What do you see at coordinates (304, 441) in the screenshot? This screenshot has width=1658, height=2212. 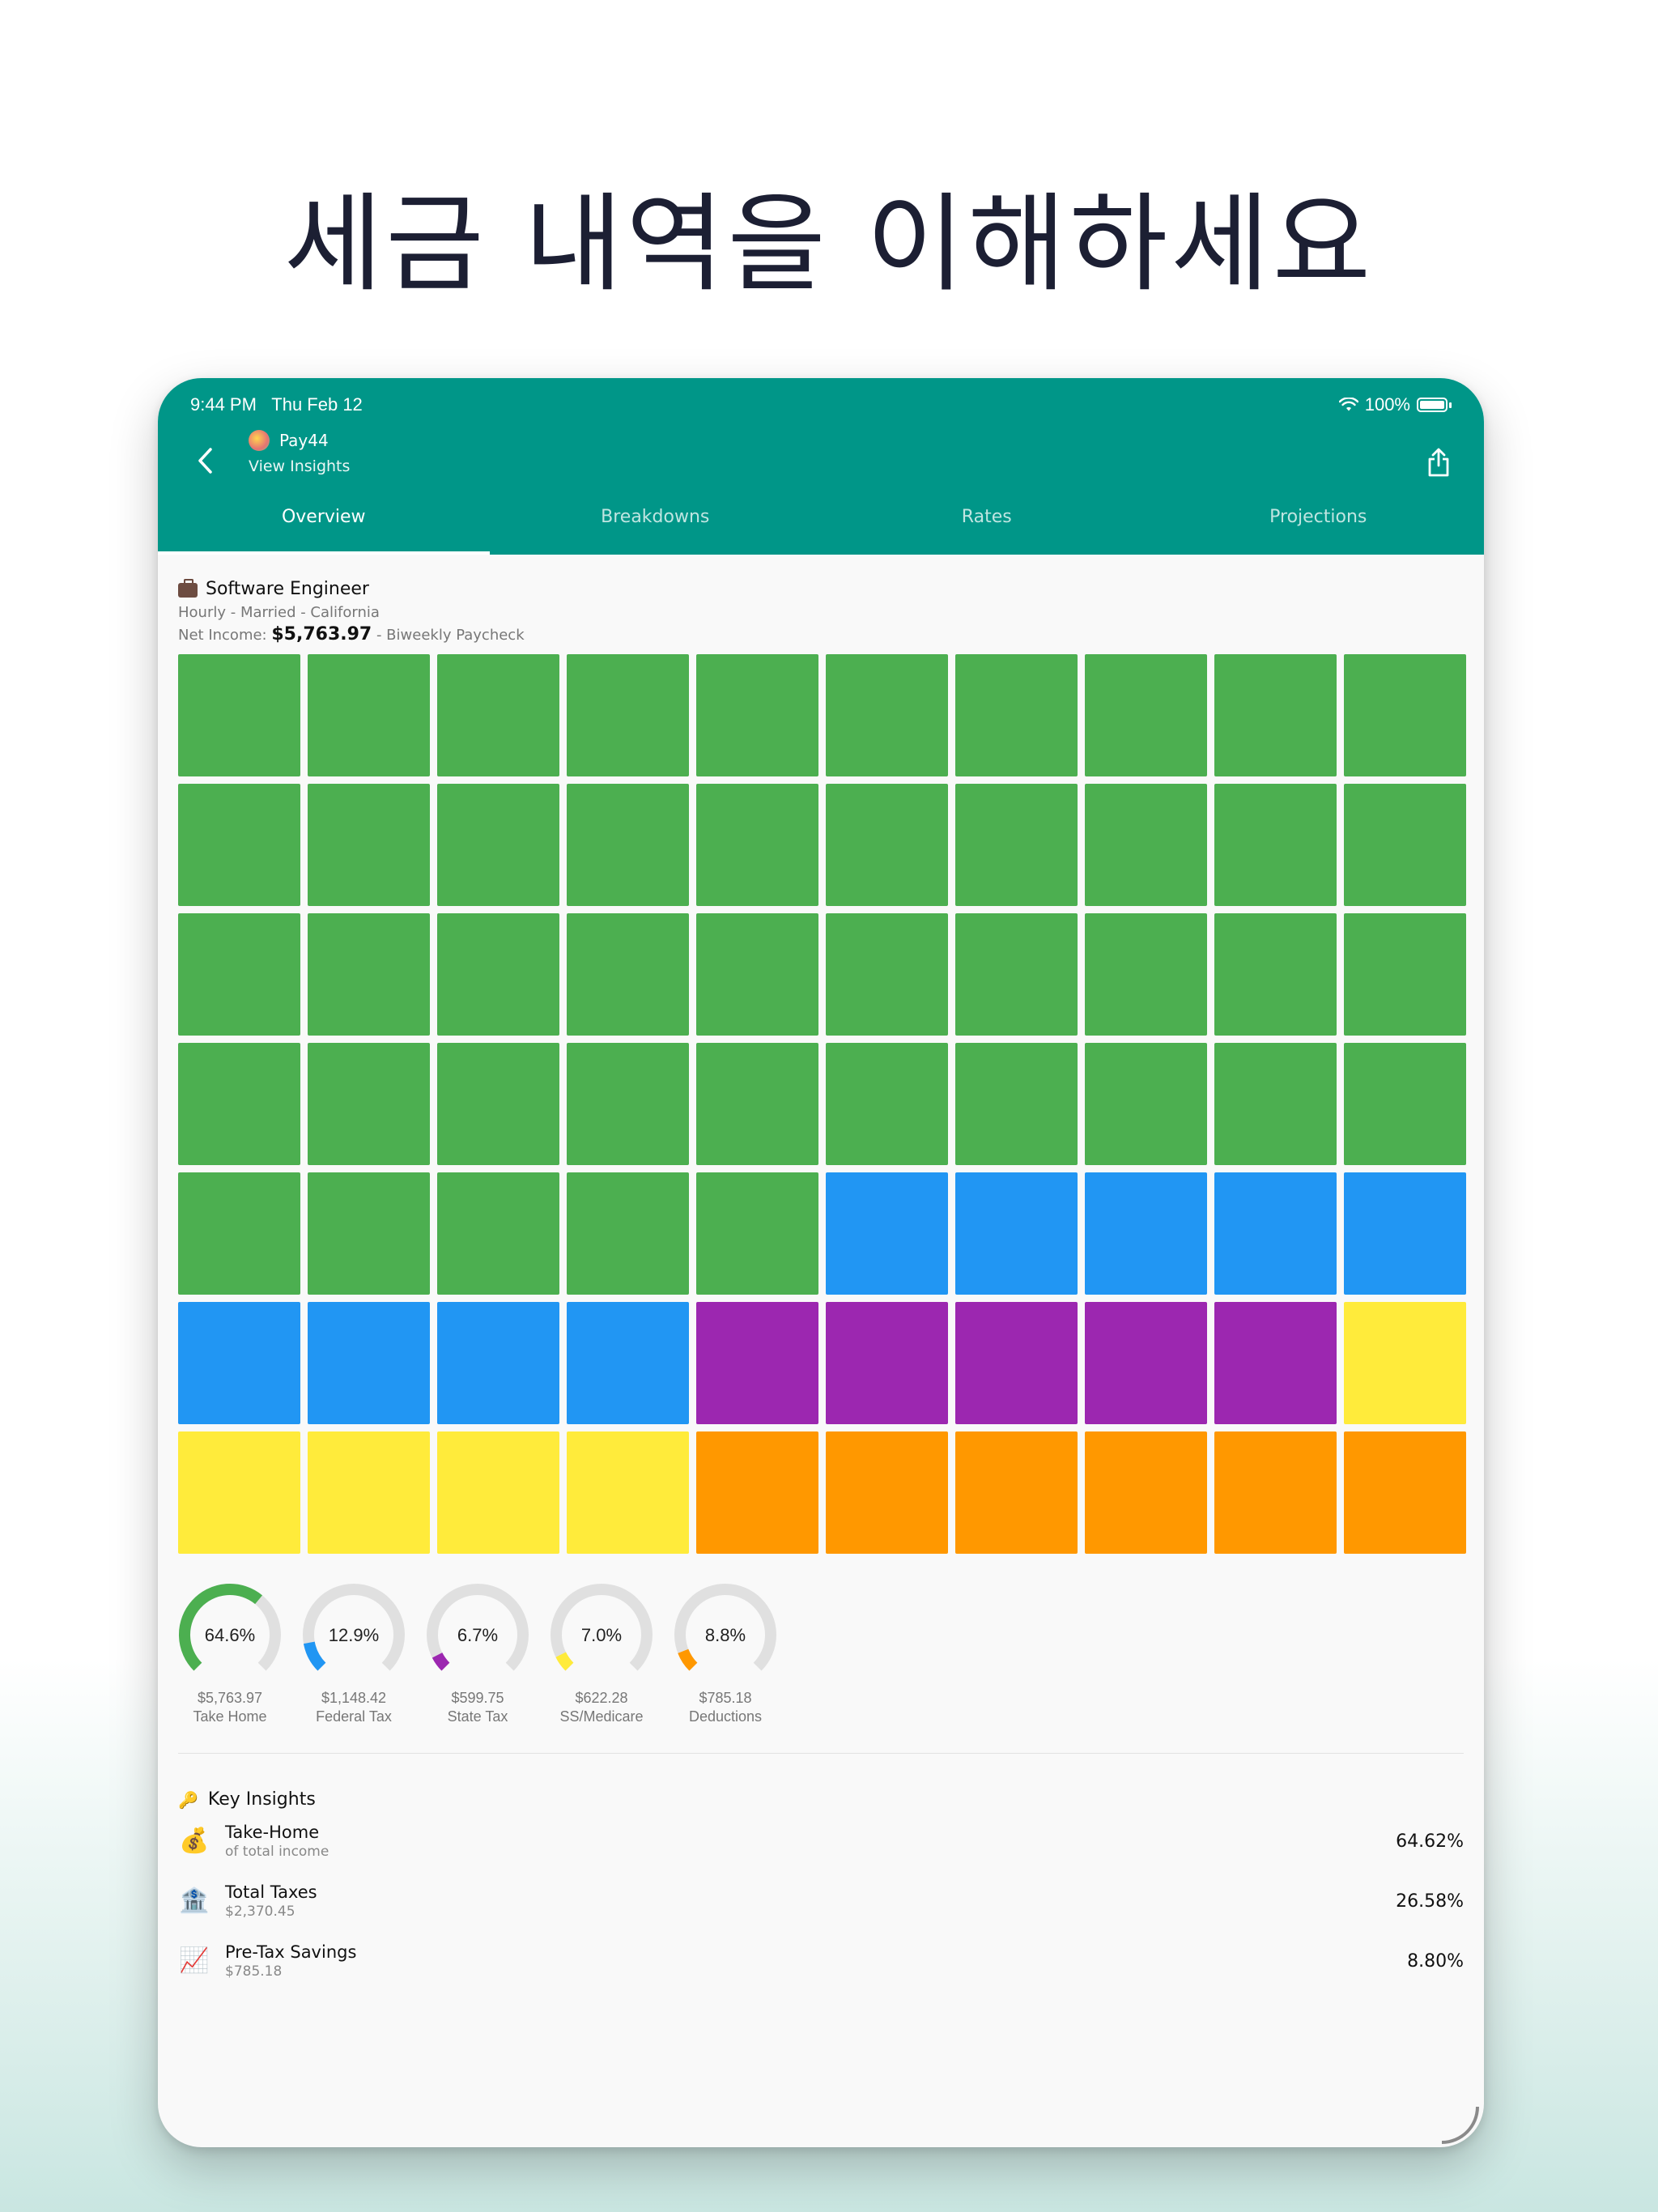 I see `app-name: Pay44` at bounding box center [304, 441].